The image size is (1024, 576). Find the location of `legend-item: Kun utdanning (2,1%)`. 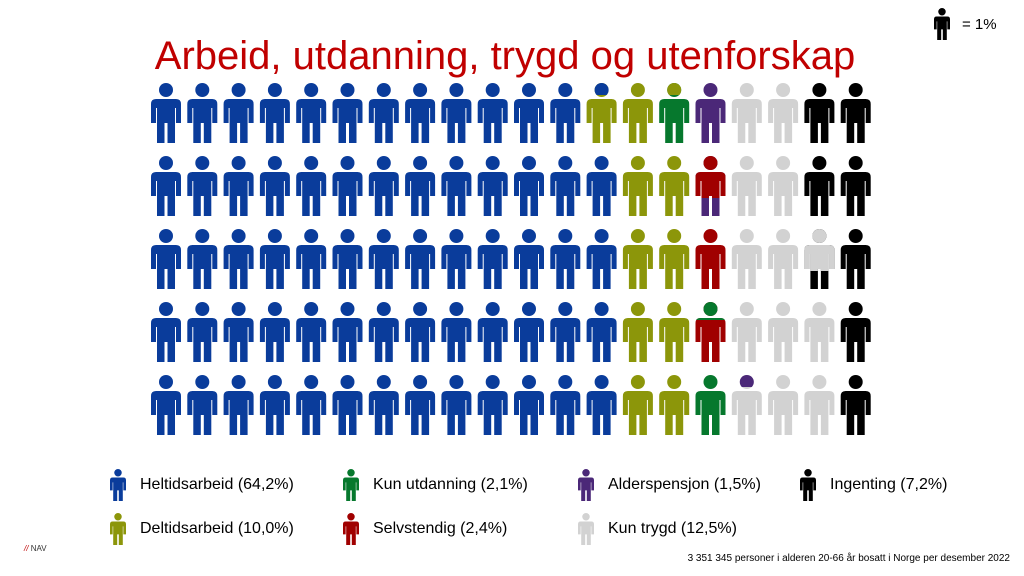

legend-item: Kun utdanning (2,1%) is located at coordinates (435, 485).